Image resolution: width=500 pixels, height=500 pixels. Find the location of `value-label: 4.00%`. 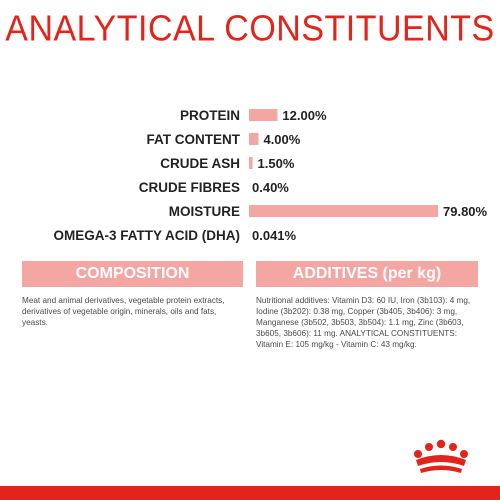

value-label: 4.00% is located at coordinates (281, 139).